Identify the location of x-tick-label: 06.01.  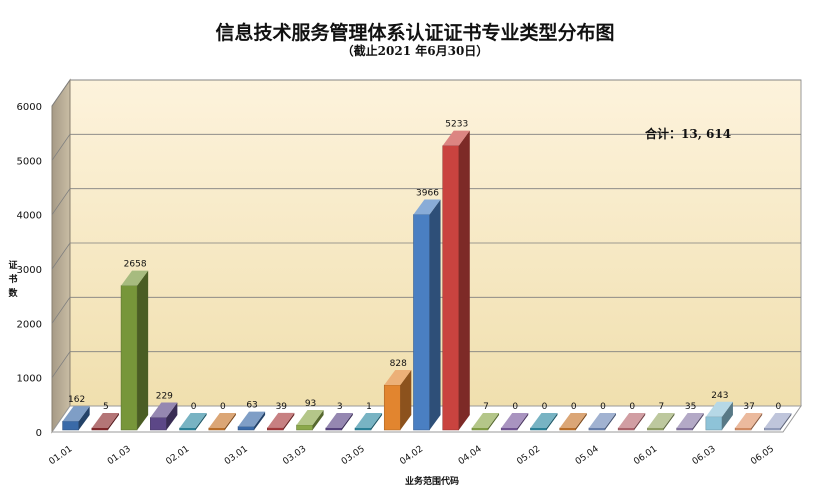
(645, 455).